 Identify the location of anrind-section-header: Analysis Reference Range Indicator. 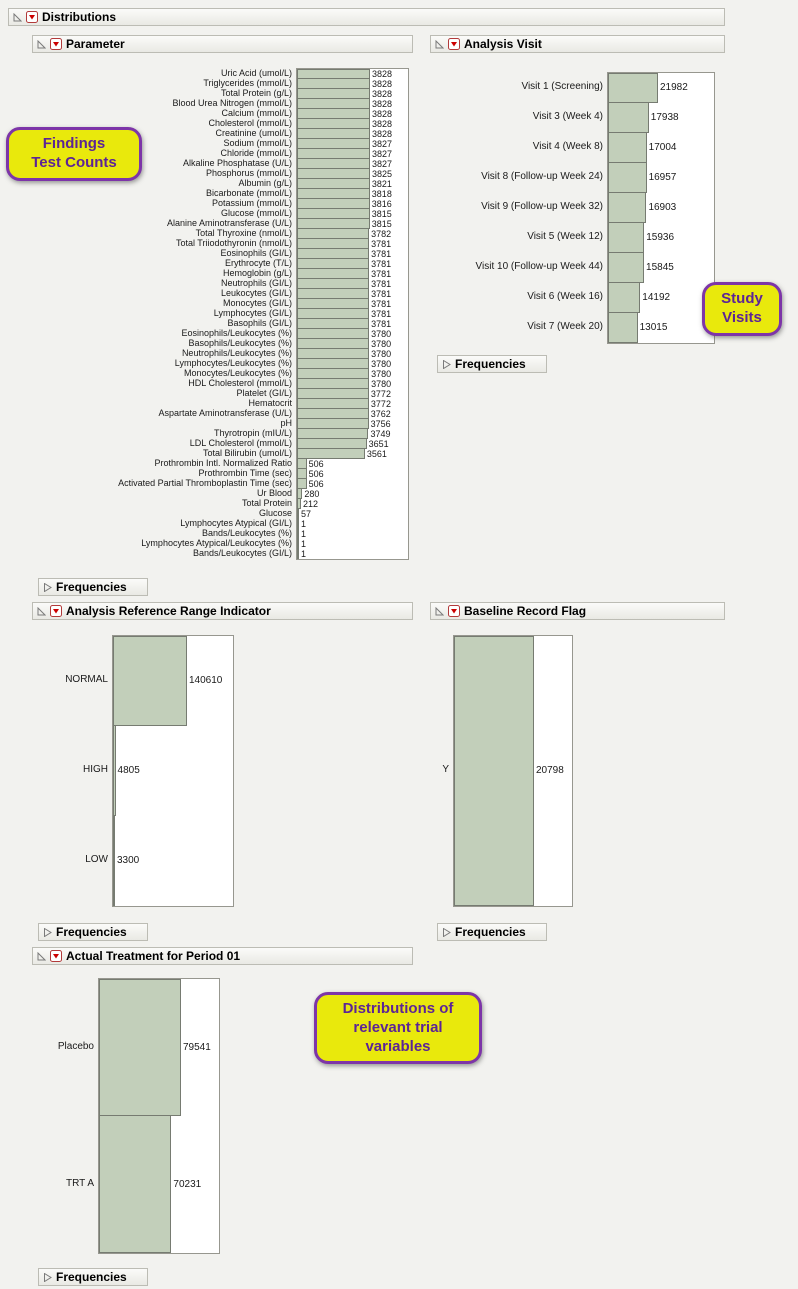
(222, 611).